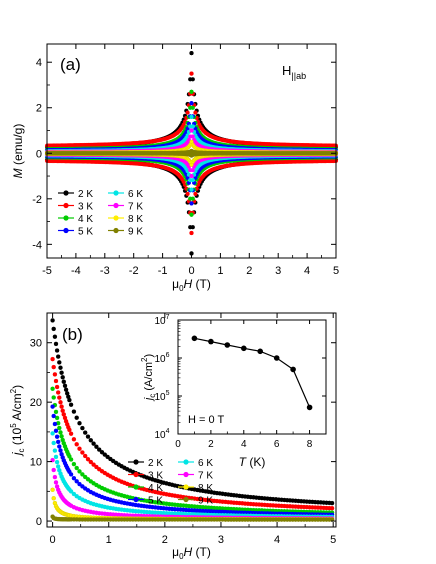 This screenshot has height=564, width=436. I want to click on y-tick-label: 0, so click(39, 522).